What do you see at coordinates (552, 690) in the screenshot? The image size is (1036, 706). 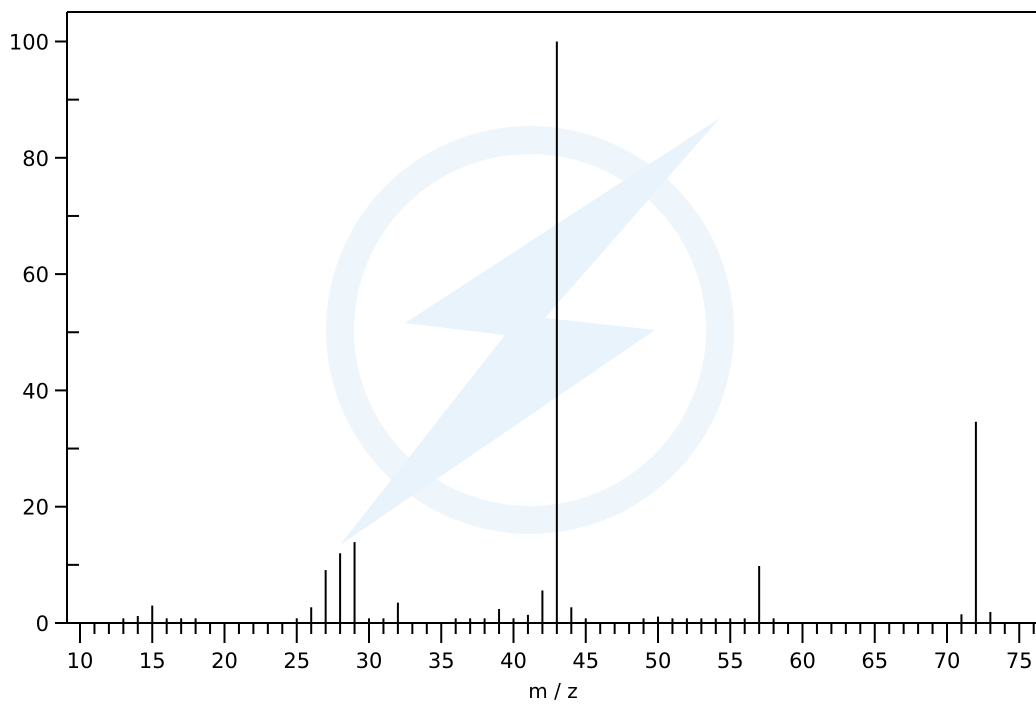 I see `x-axis-title: m / z` at bounding box center [552, 690].